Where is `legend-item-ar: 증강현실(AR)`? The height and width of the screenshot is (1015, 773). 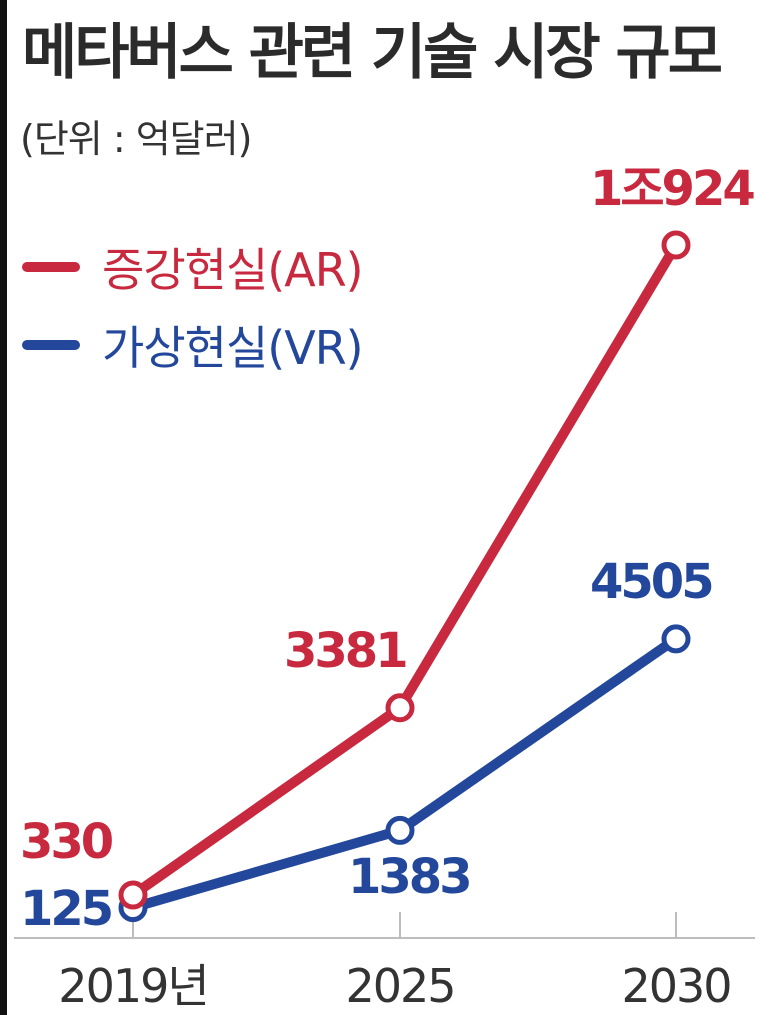 legend-item-ar: 증강현실(AR) is located at coordinates (193, 267).